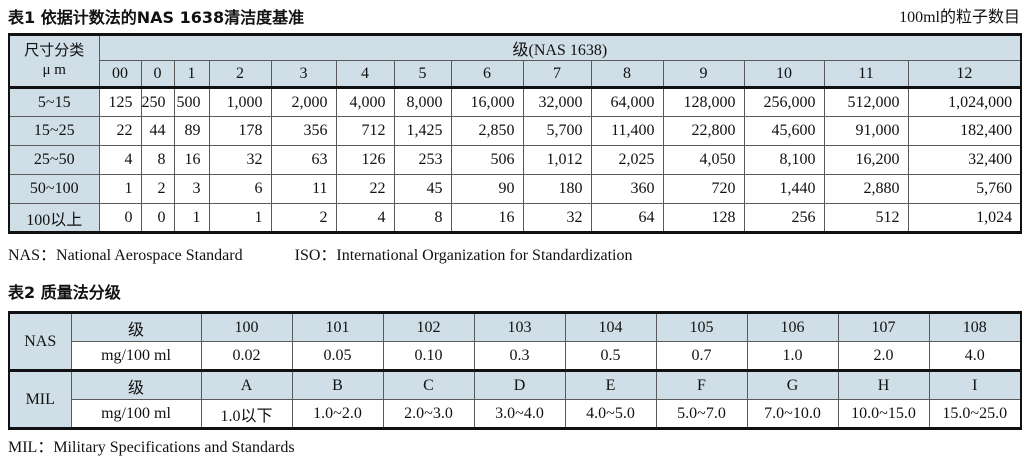  What do you see at coordinates (40, 399) in the screenshot?
I see `table2-section-name: MIL` at bounding box center [40, 399].